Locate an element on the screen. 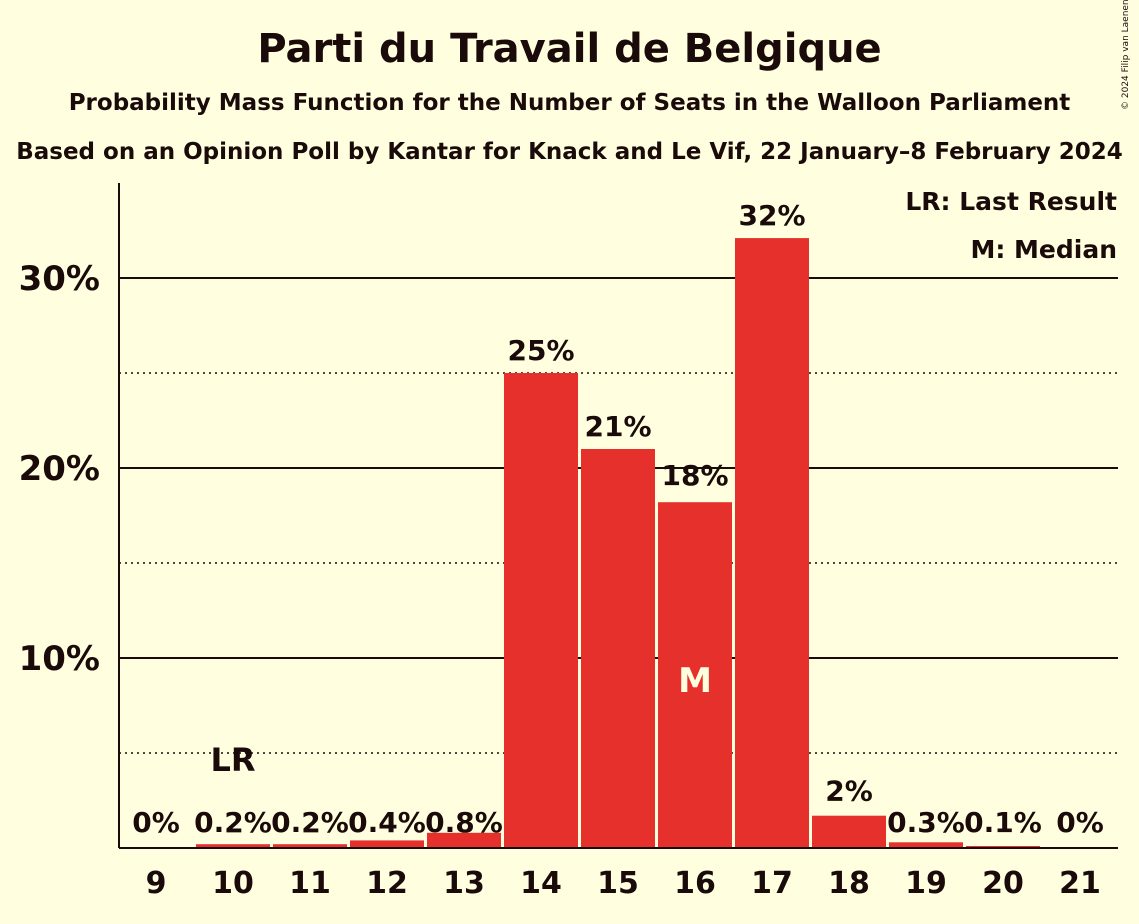 This screenshot has width=1139, height=924. value-label-15: 21% is located at coordinates (617, 426).